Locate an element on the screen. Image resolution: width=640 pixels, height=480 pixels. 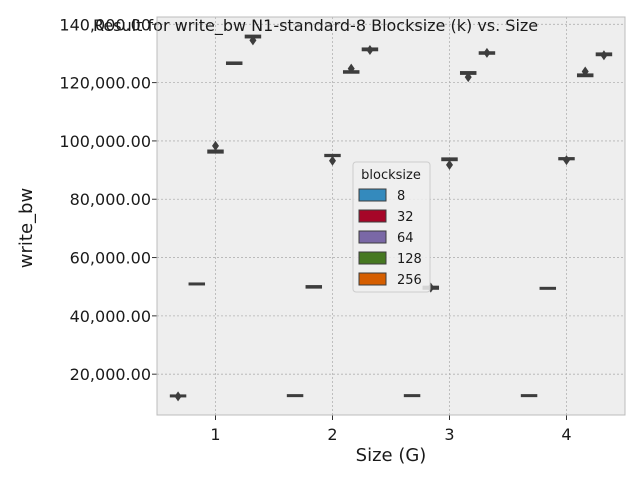
legend-label-64: 64 is located at coordinates (405, 238).